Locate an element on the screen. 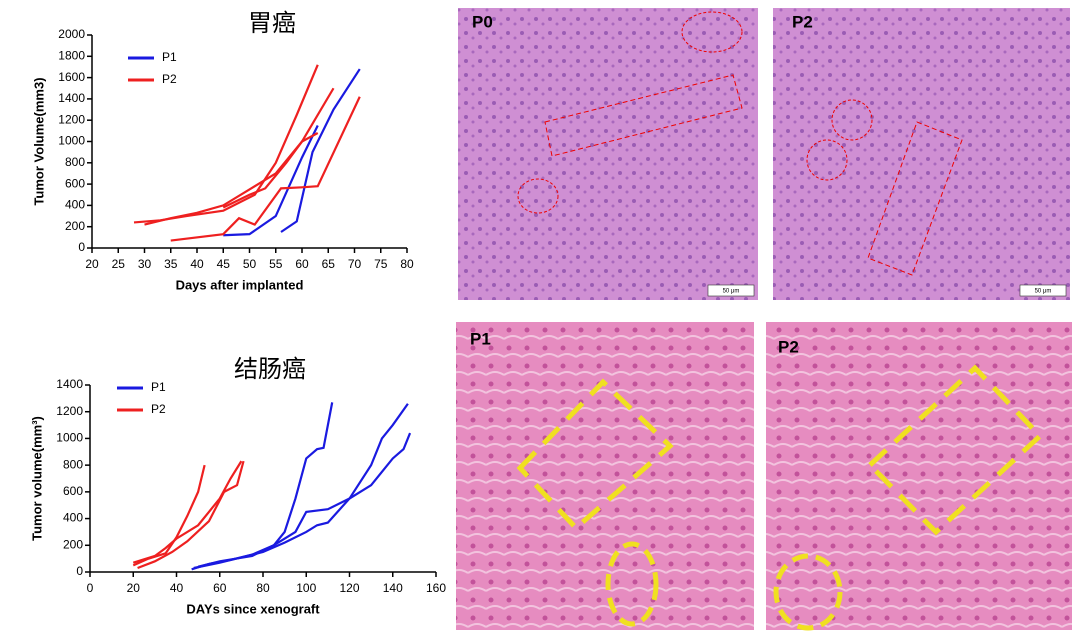 Image resolution: width=1080 pixels, height=636 pixels. x-tick-label: 70 is located at coordinates (355, 264).